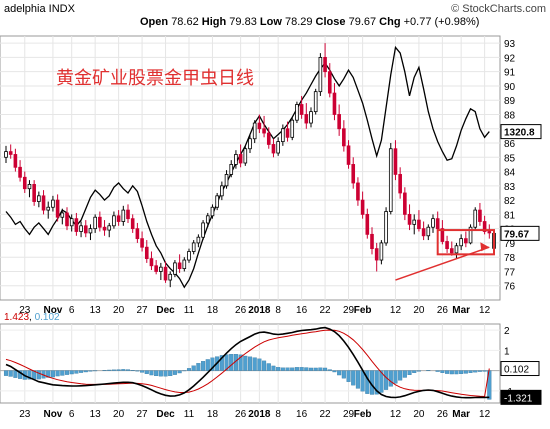 The width and height of the screenshot is (550, 429). Describe the element at coordinates (119, 414) in the screenshot. I see `macd-xtick-label: 20` at that location.